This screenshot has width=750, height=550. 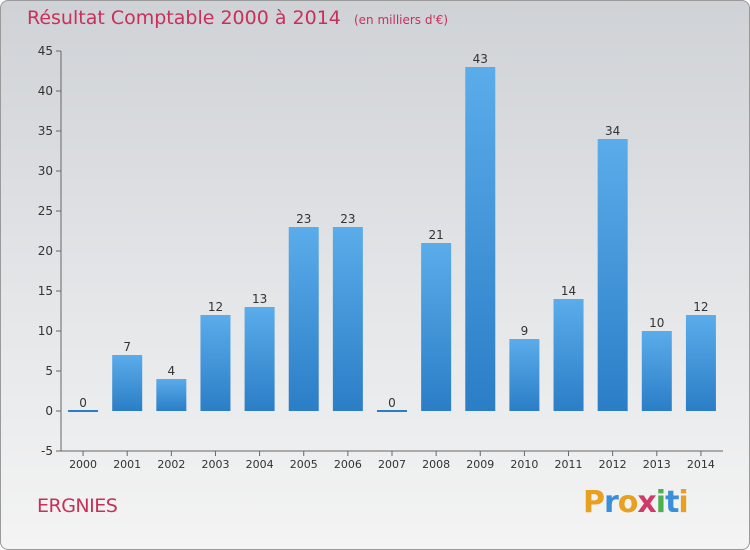 I want to click on logo-letter: o, so click(x=628, y=502).